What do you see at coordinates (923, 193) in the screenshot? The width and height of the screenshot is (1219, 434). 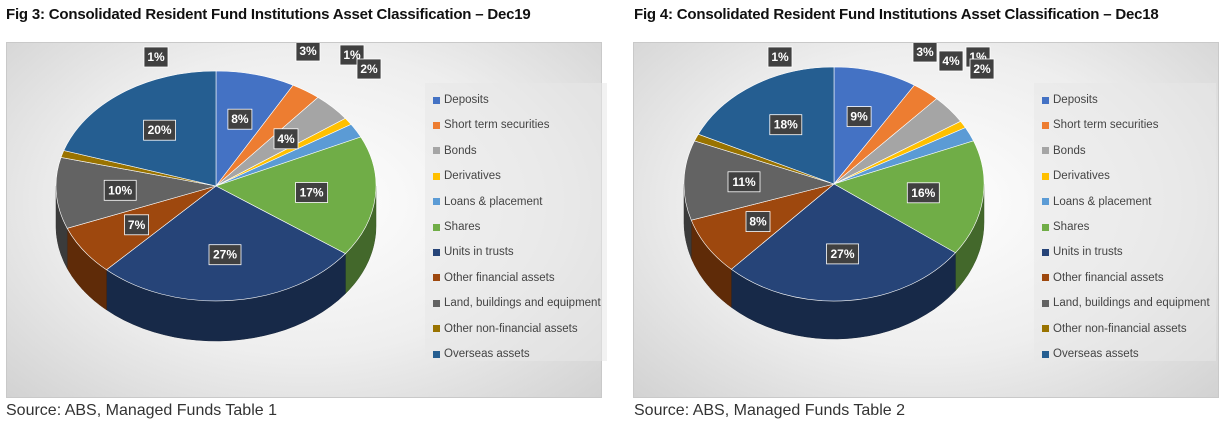 I see `data-label-shares: 16%` at bounding box center [923, 193].